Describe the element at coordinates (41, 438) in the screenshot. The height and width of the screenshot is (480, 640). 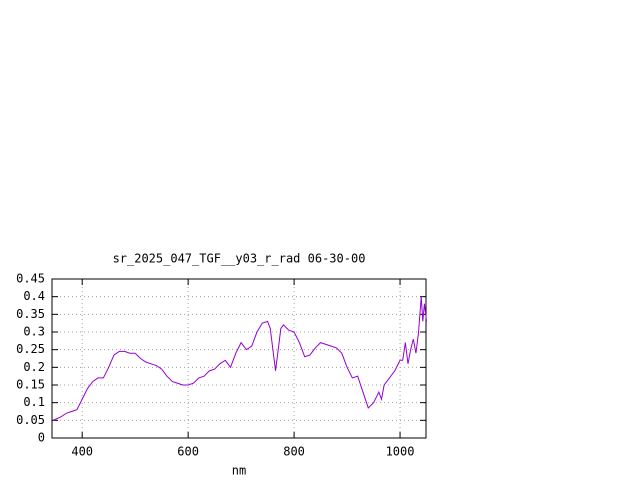
I see `y-tick-label: 0` at that location.